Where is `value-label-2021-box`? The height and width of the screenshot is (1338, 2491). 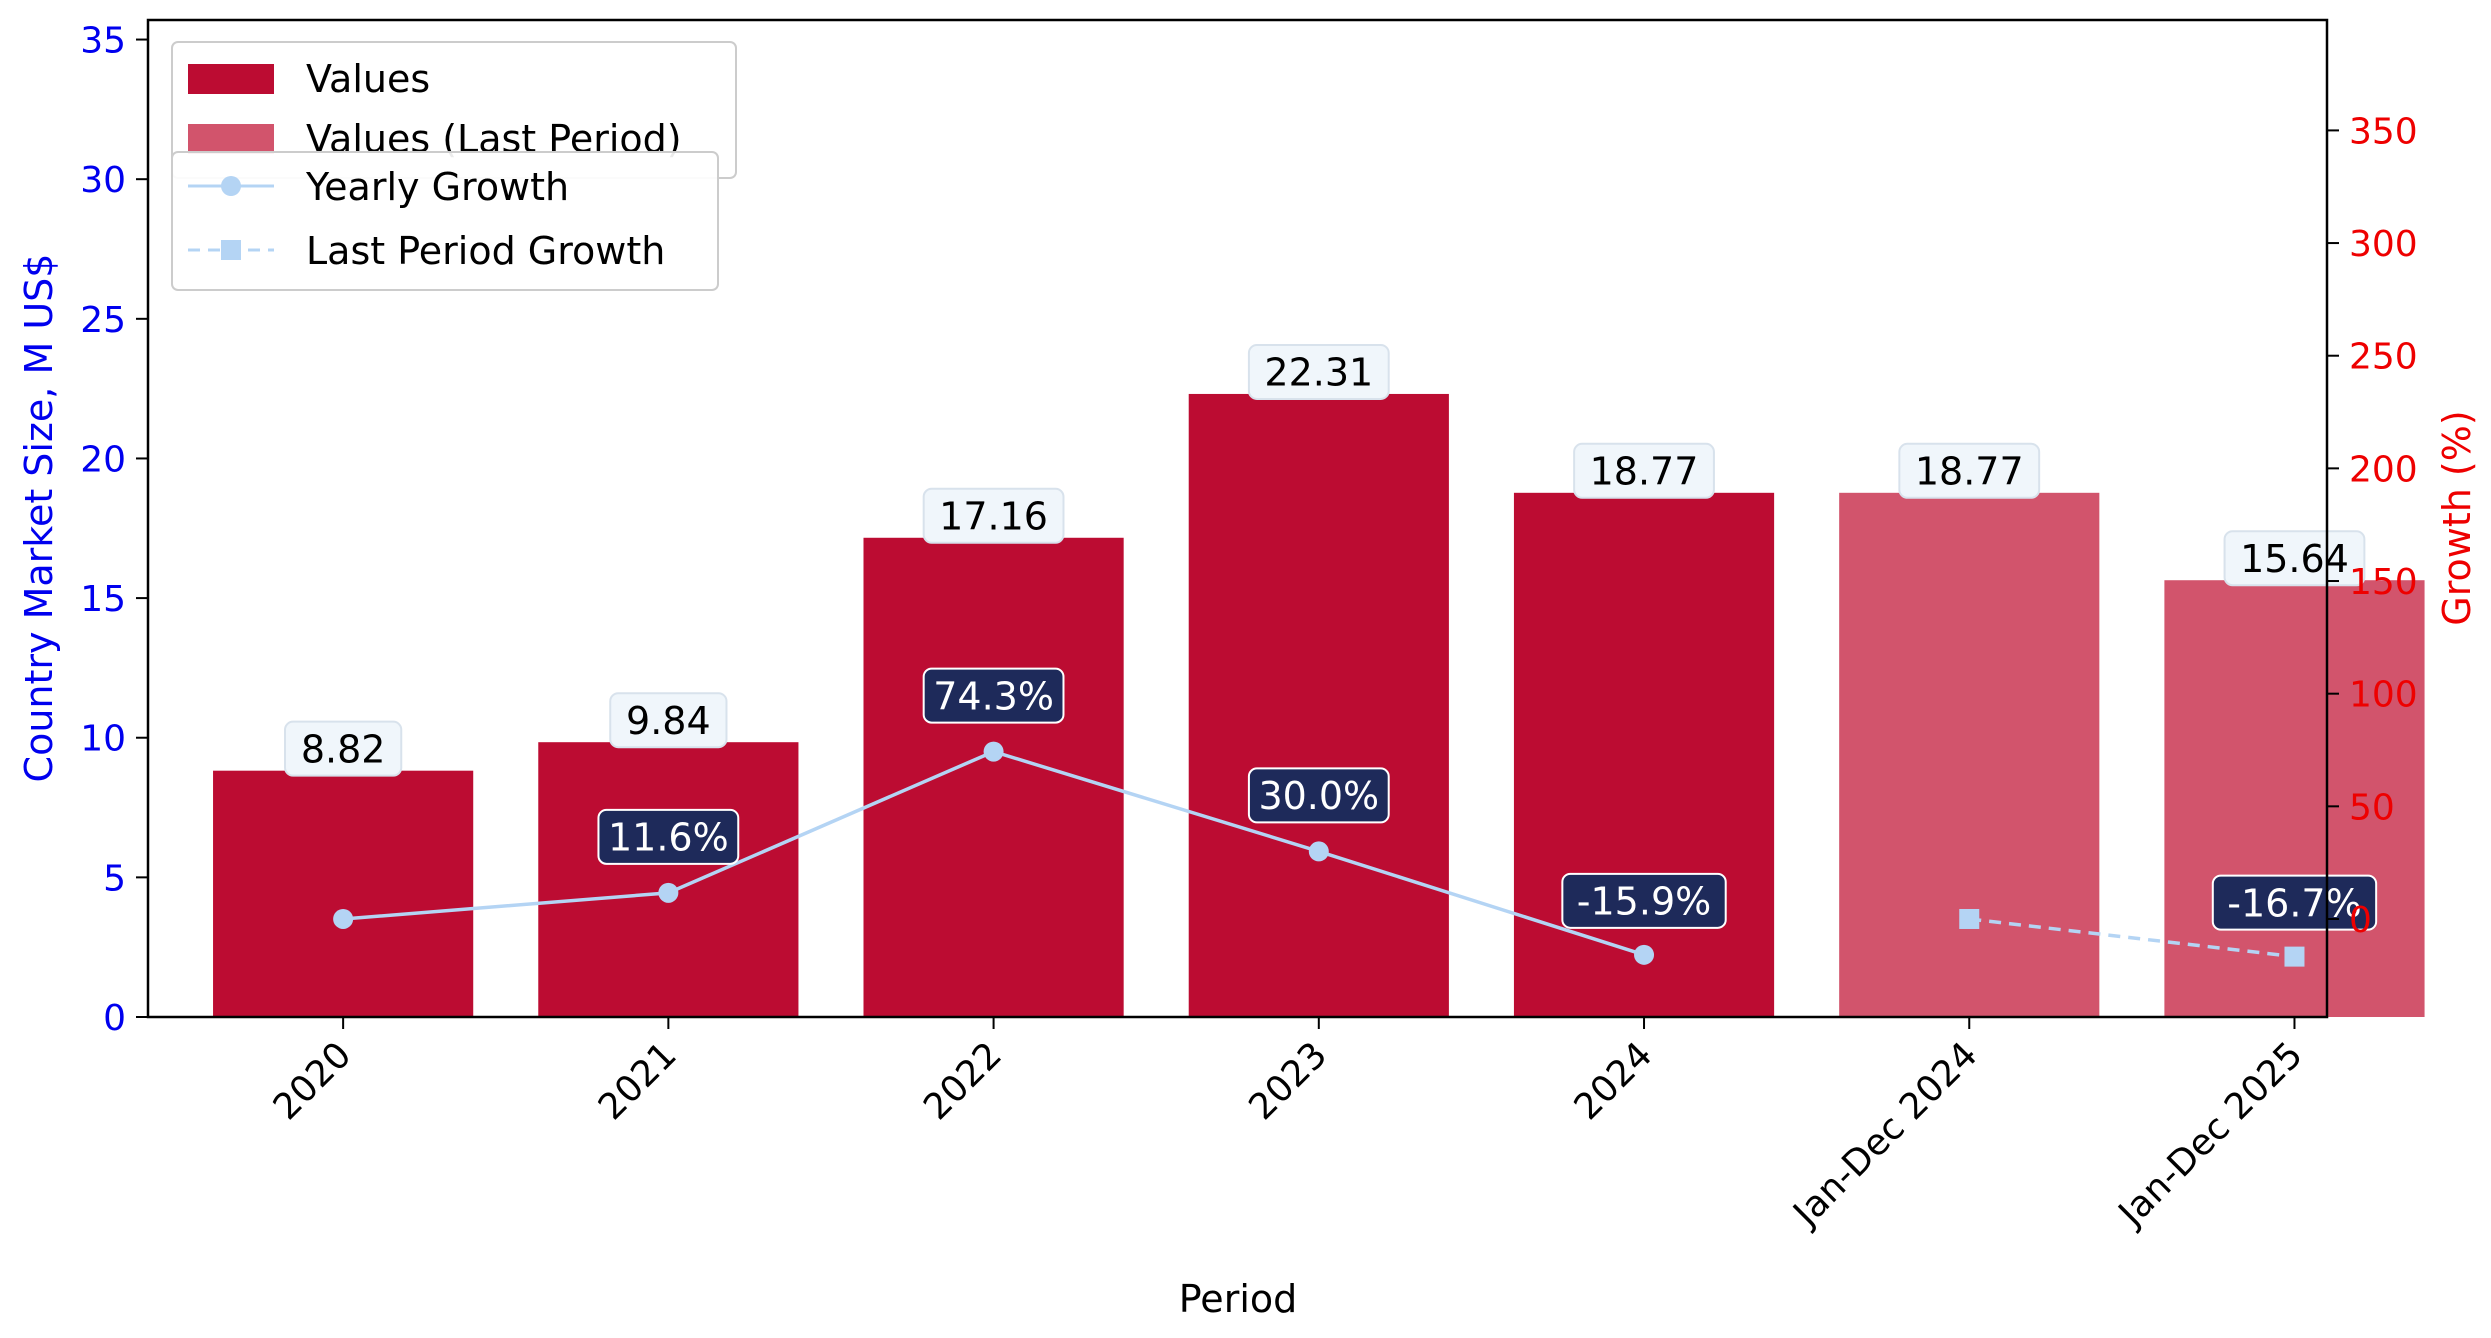 value-label-2021-box is located at coordinates (668, 720).